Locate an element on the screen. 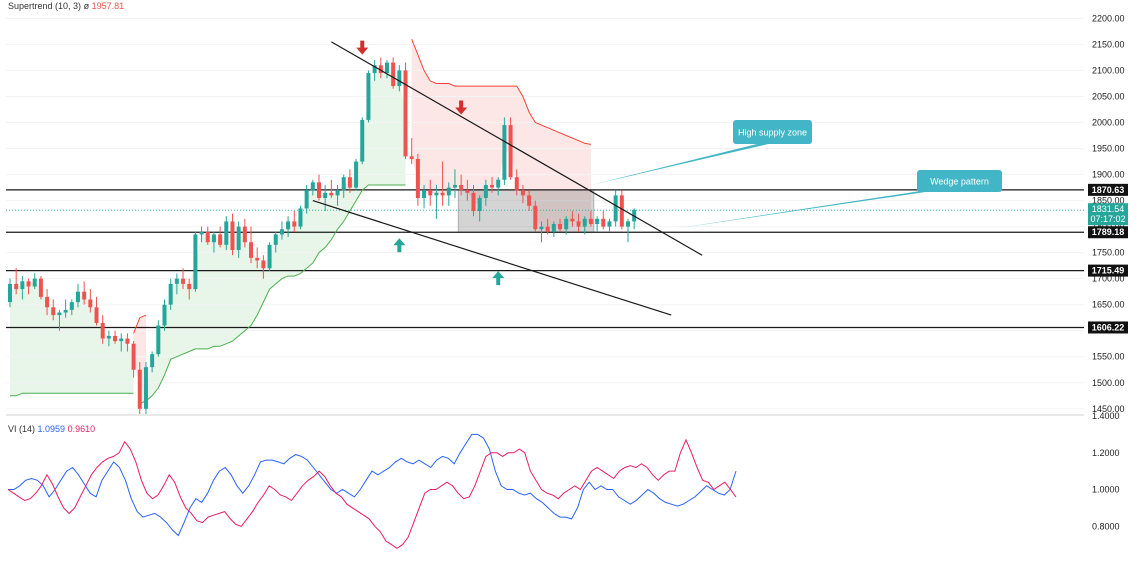  vi-legend-name: VI (14) is located at coordinates (22, 429).